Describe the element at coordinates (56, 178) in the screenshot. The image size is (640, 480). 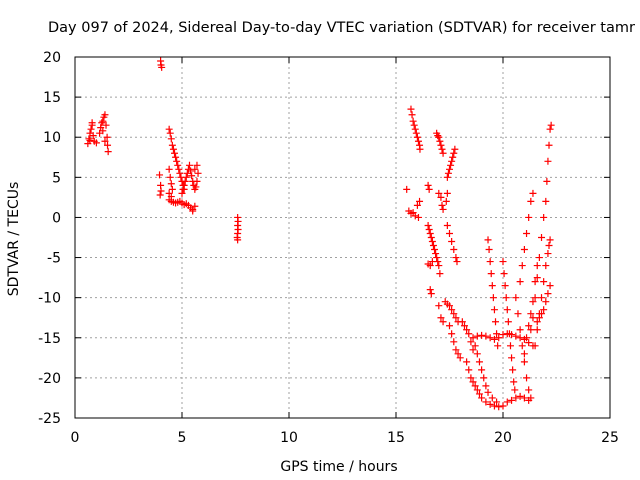
I see `y-tick-label: 5` at that location.